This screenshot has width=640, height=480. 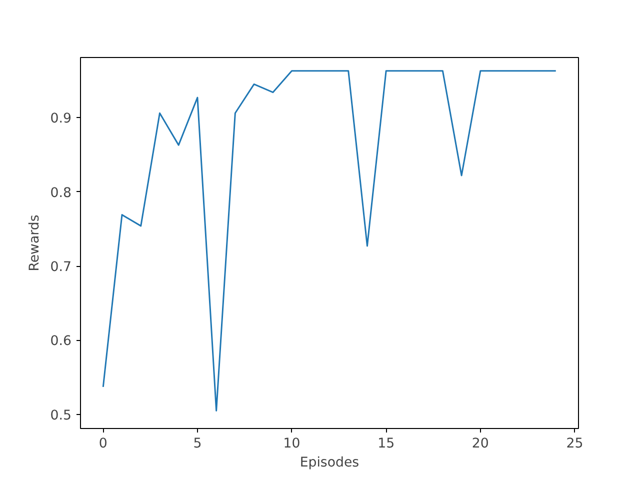 I want to click on y-tick-label: 0.7, so click(x=61, y=267).